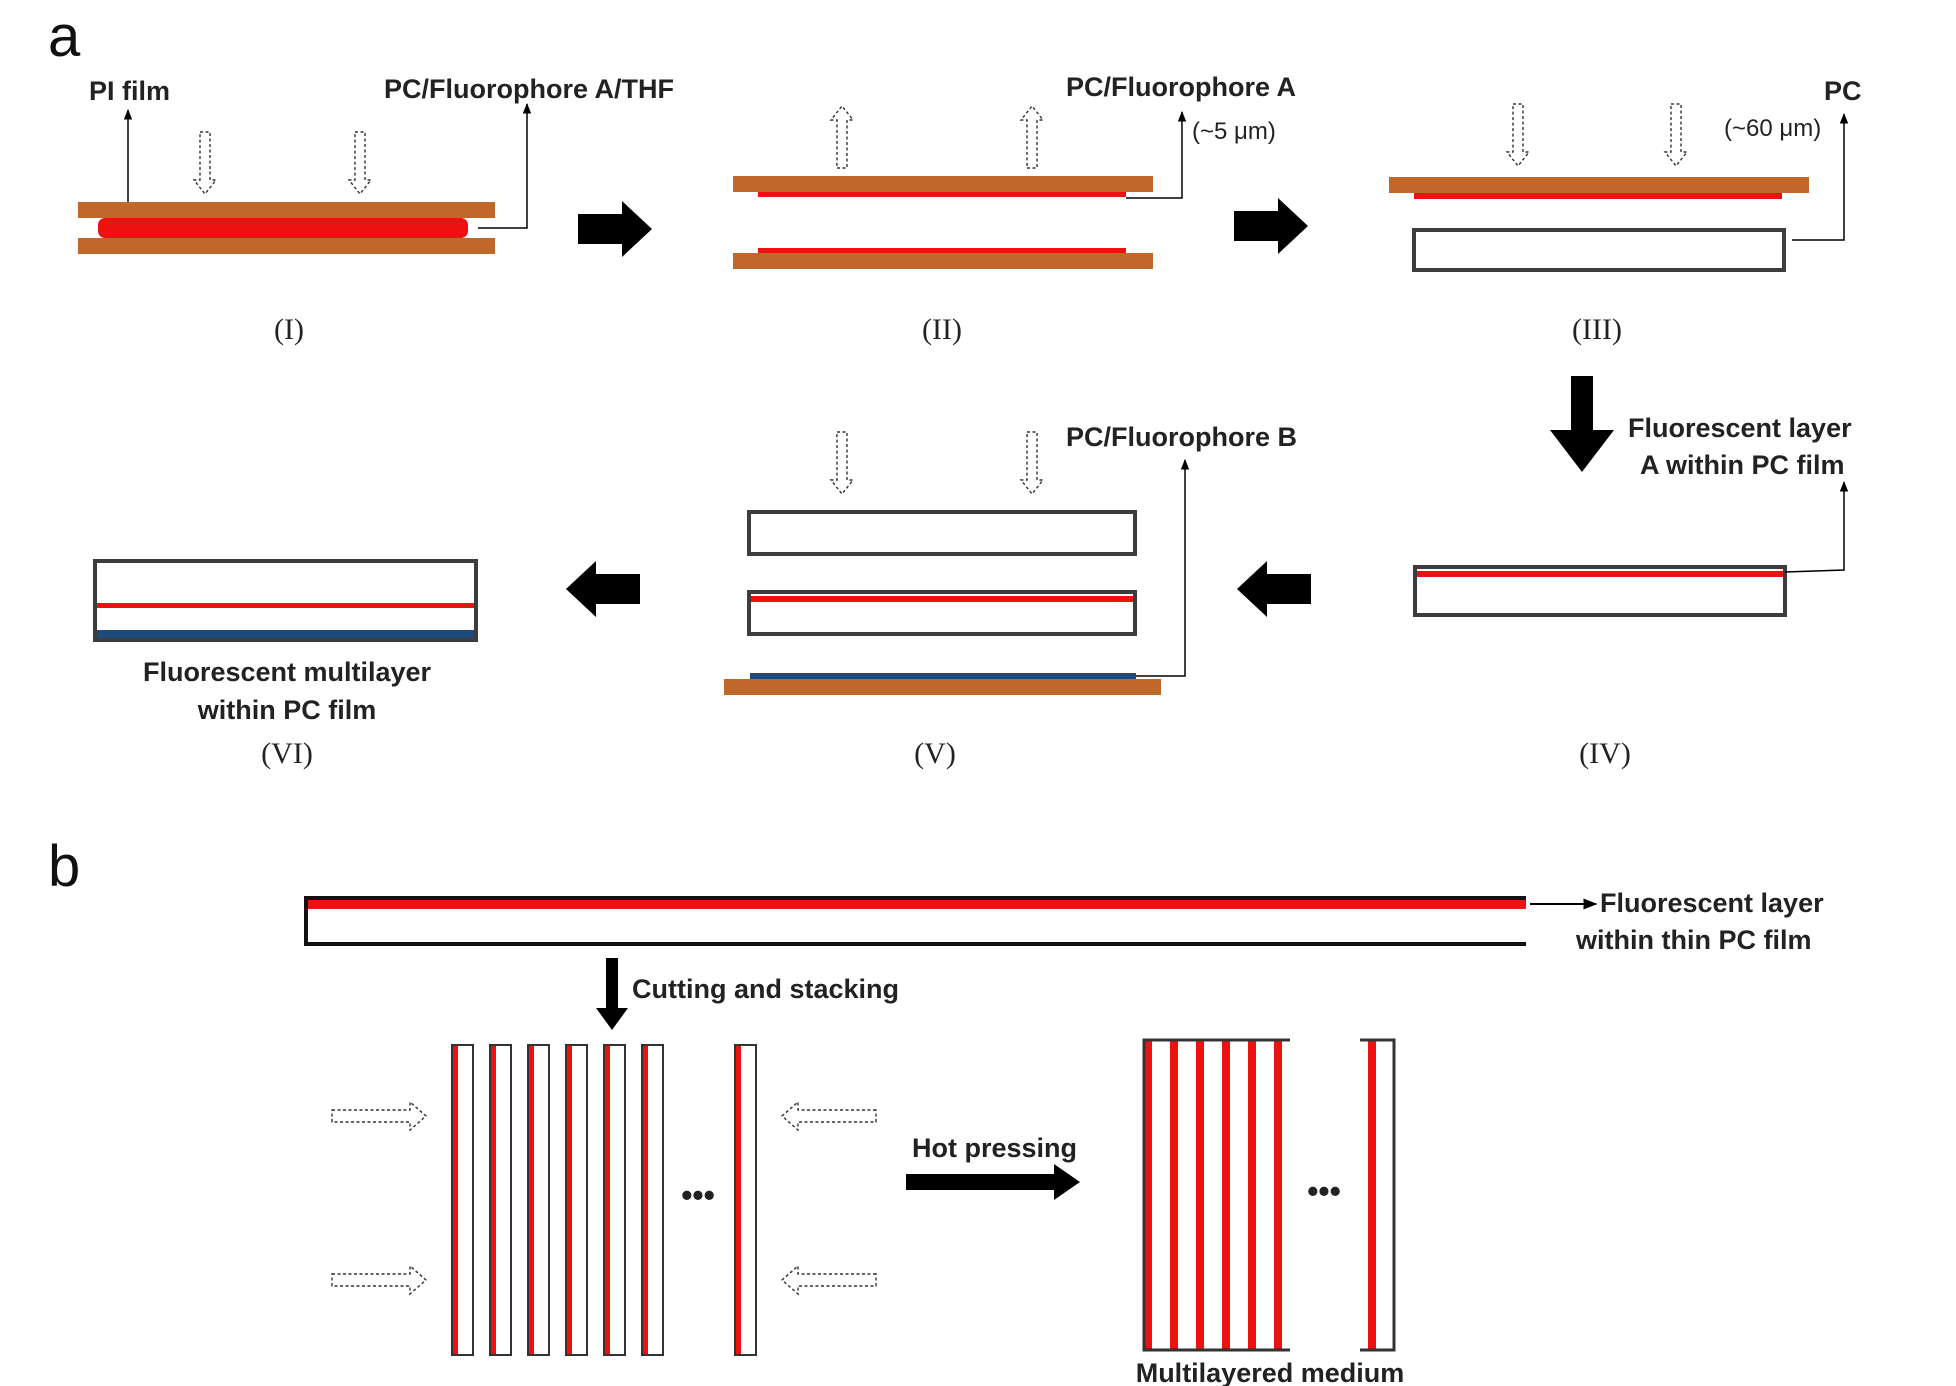  Describe the element at coordinates (1740, 428) in the screenshot. I see `label-fluor-layer-a-line1: Fluorescent layer` at that location.